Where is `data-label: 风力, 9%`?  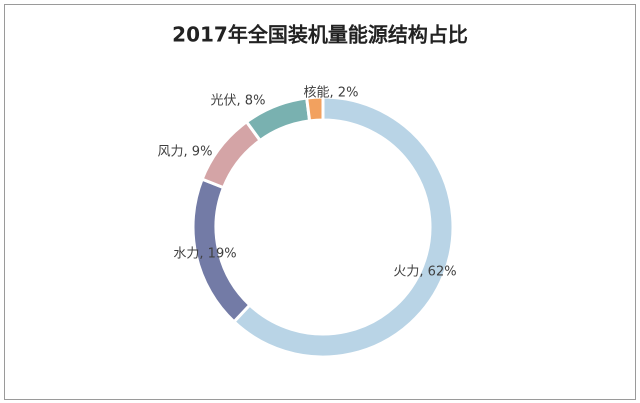 data-label: 风力, 9% is located at coordinates (185, 152).